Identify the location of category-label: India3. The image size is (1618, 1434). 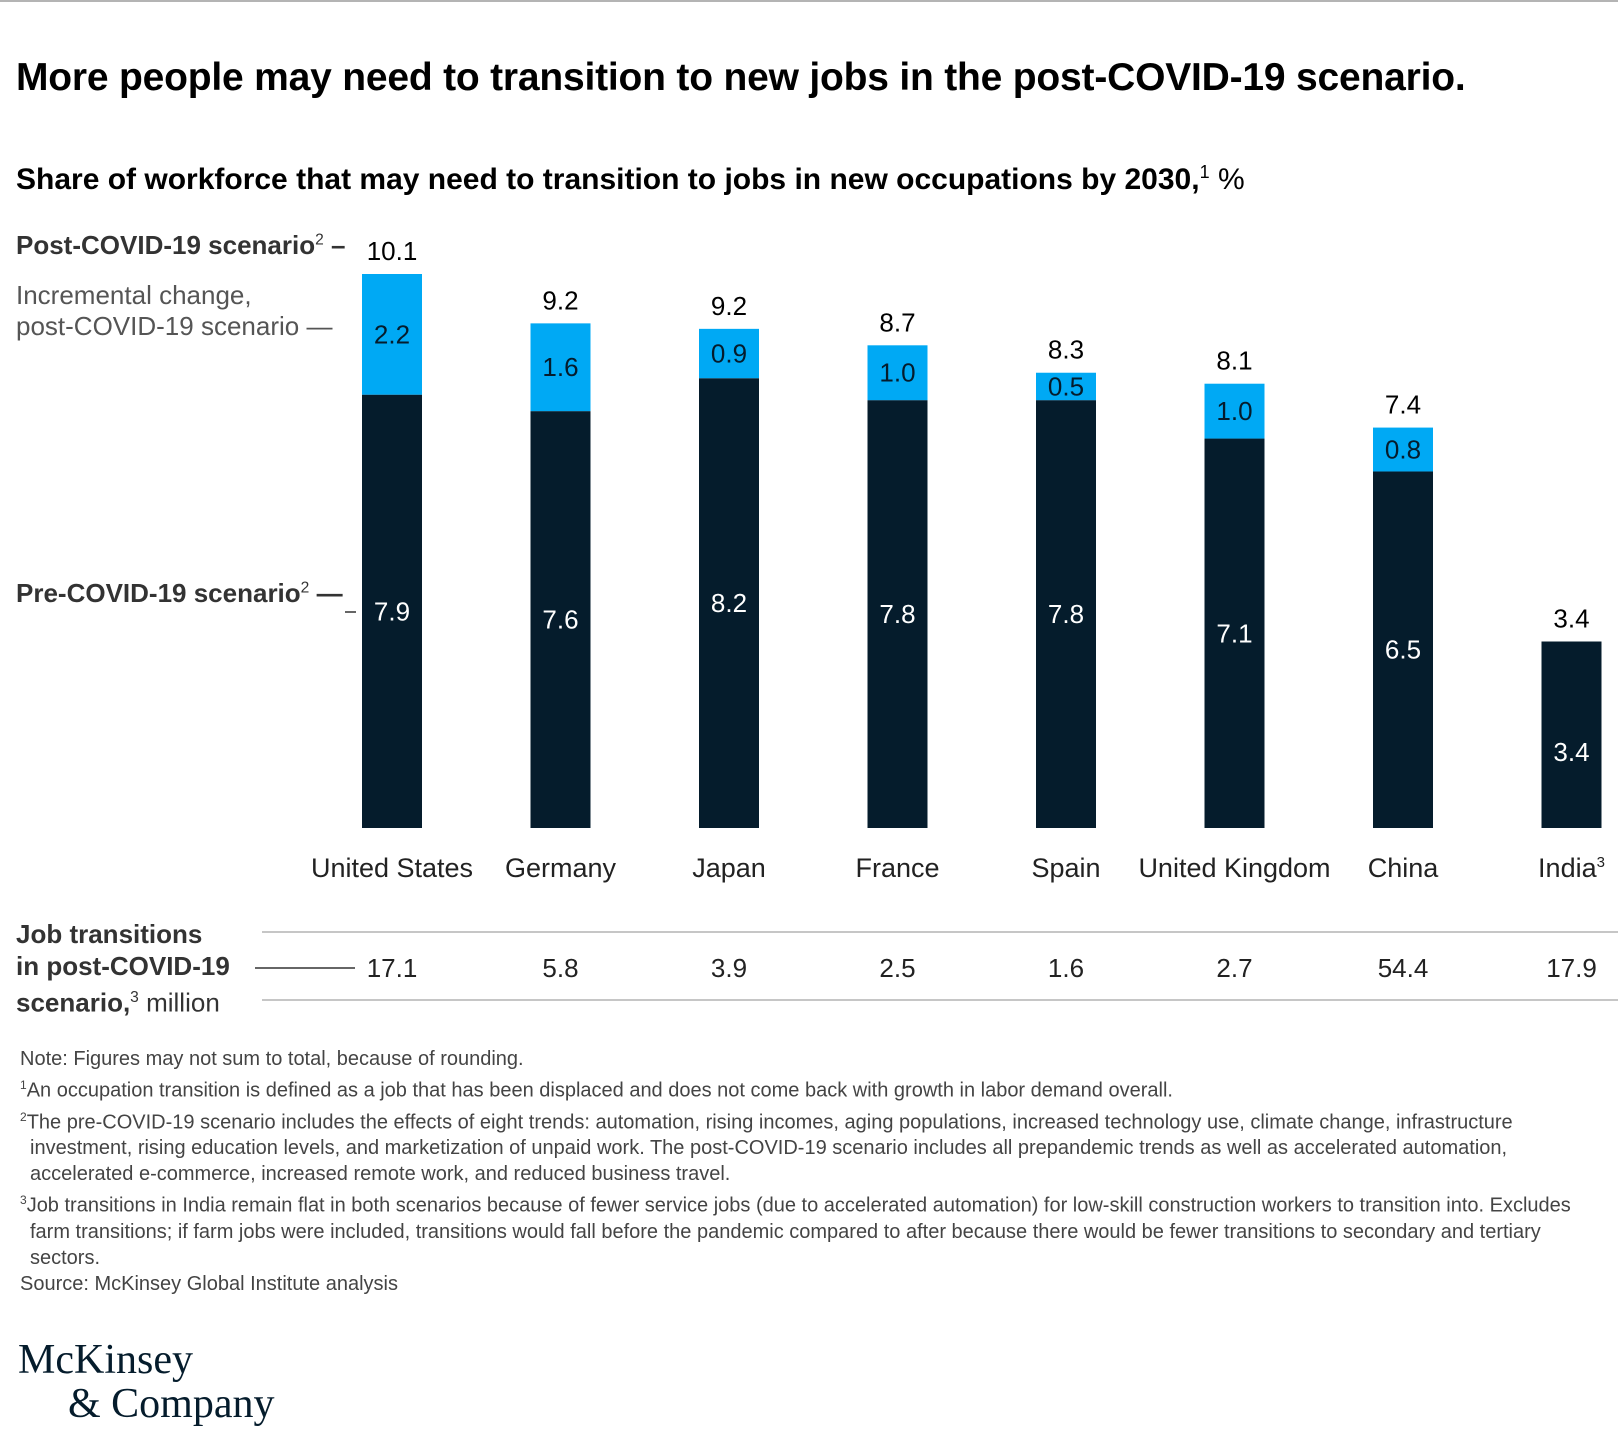
(1571, 868).